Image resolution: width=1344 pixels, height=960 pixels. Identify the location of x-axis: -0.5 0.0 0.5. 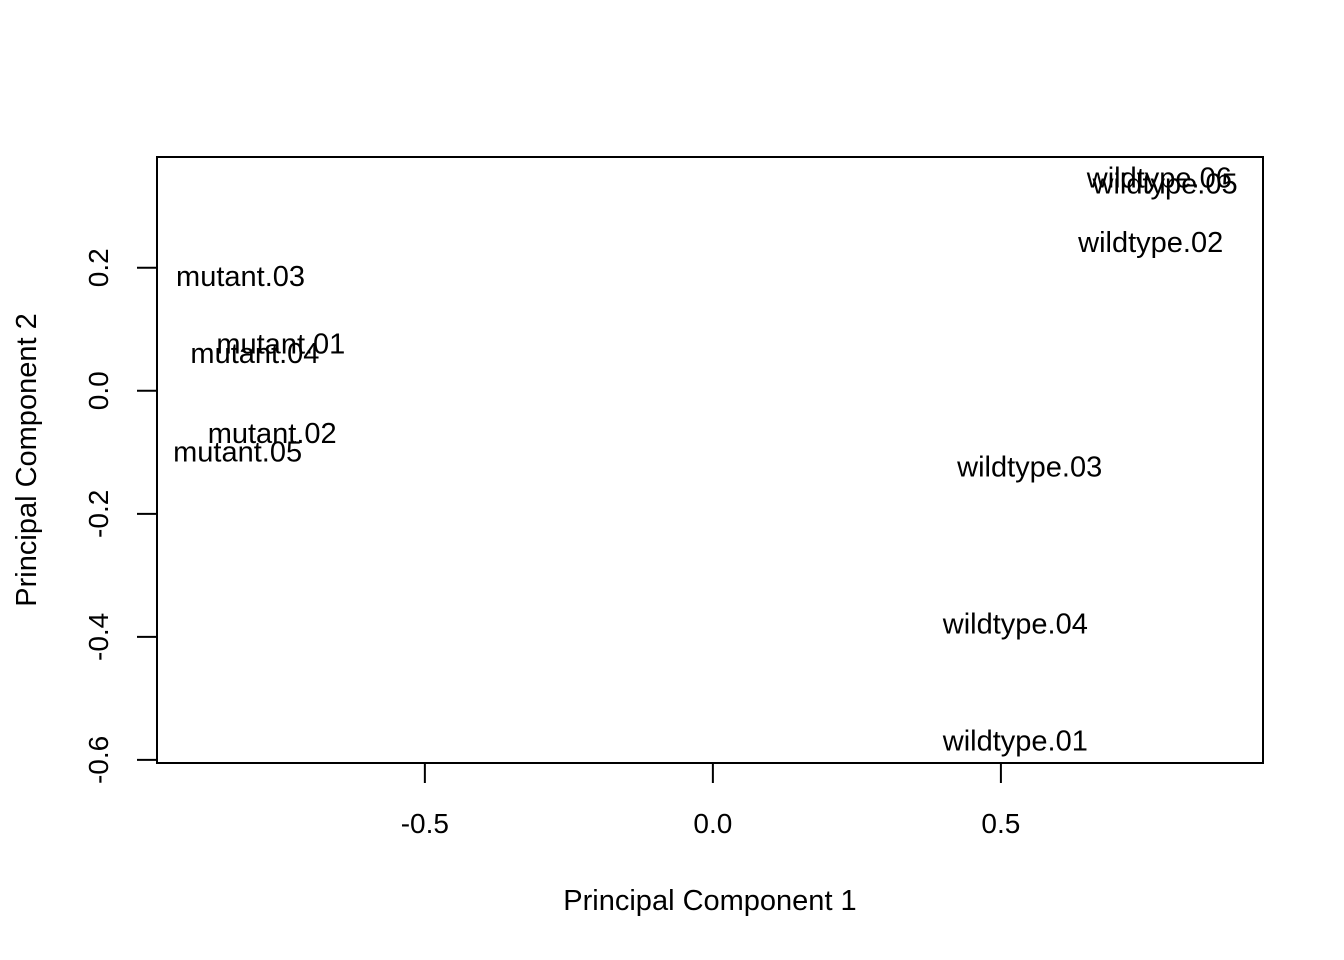
(710, 800).